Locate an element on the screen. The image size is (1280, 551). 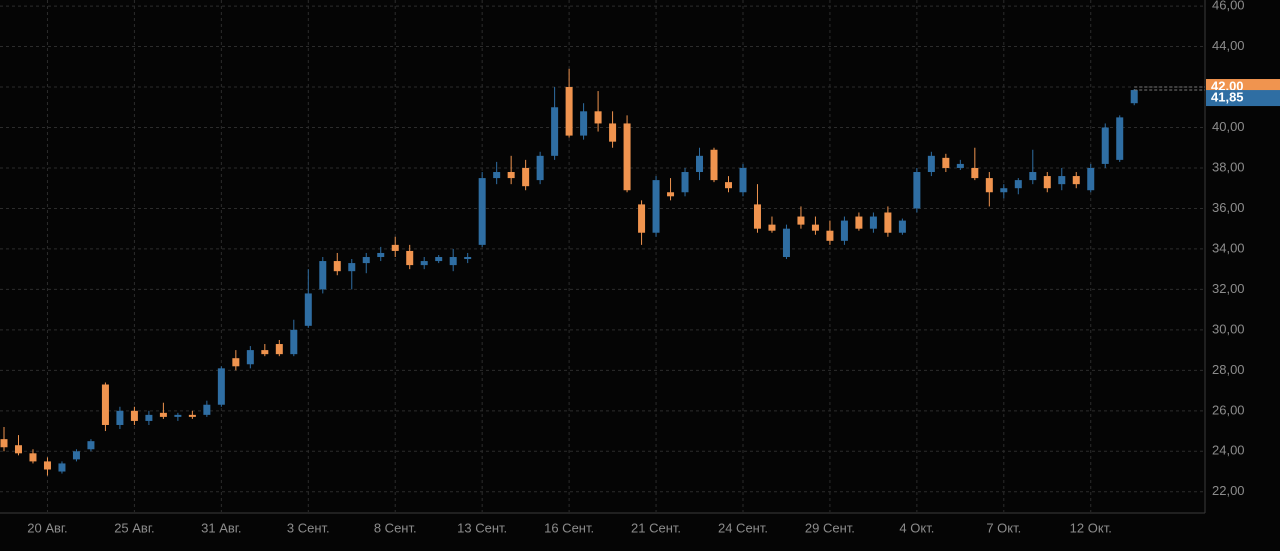
y-tick-label: 28,00 is located at coordinates (1228, 369).